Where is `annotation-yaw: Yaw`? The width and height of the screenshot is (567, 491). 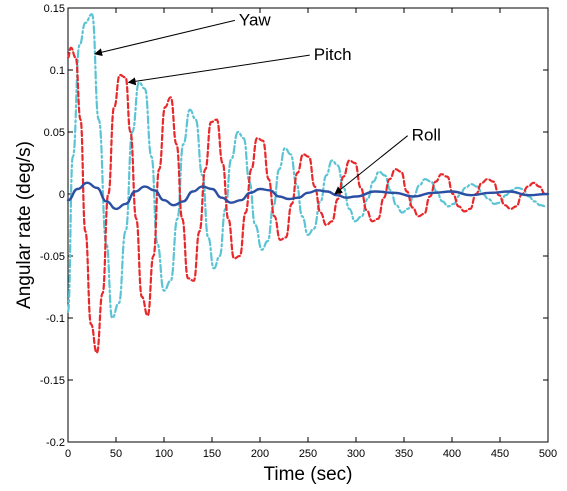
annotation-yaw: Yaw is located at coordinates (255, 19).